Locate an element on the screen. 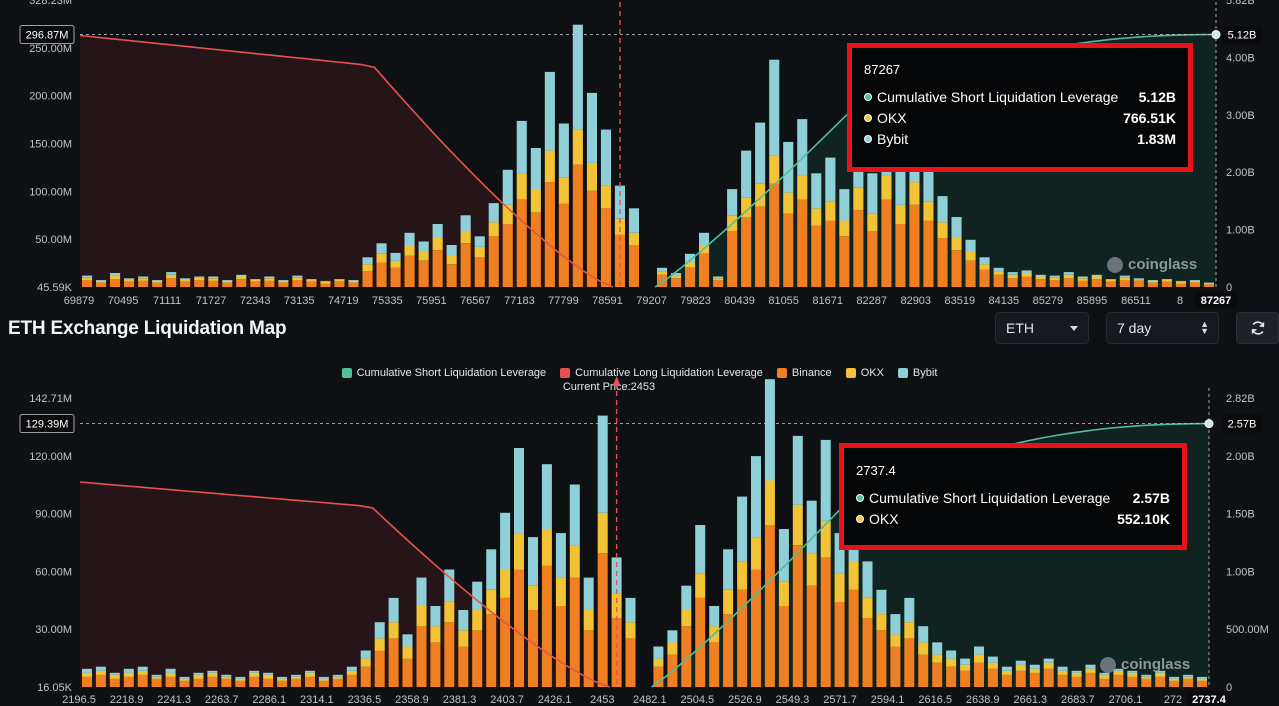  legend-item-binance: Binance is located at coordinates (804, 373).